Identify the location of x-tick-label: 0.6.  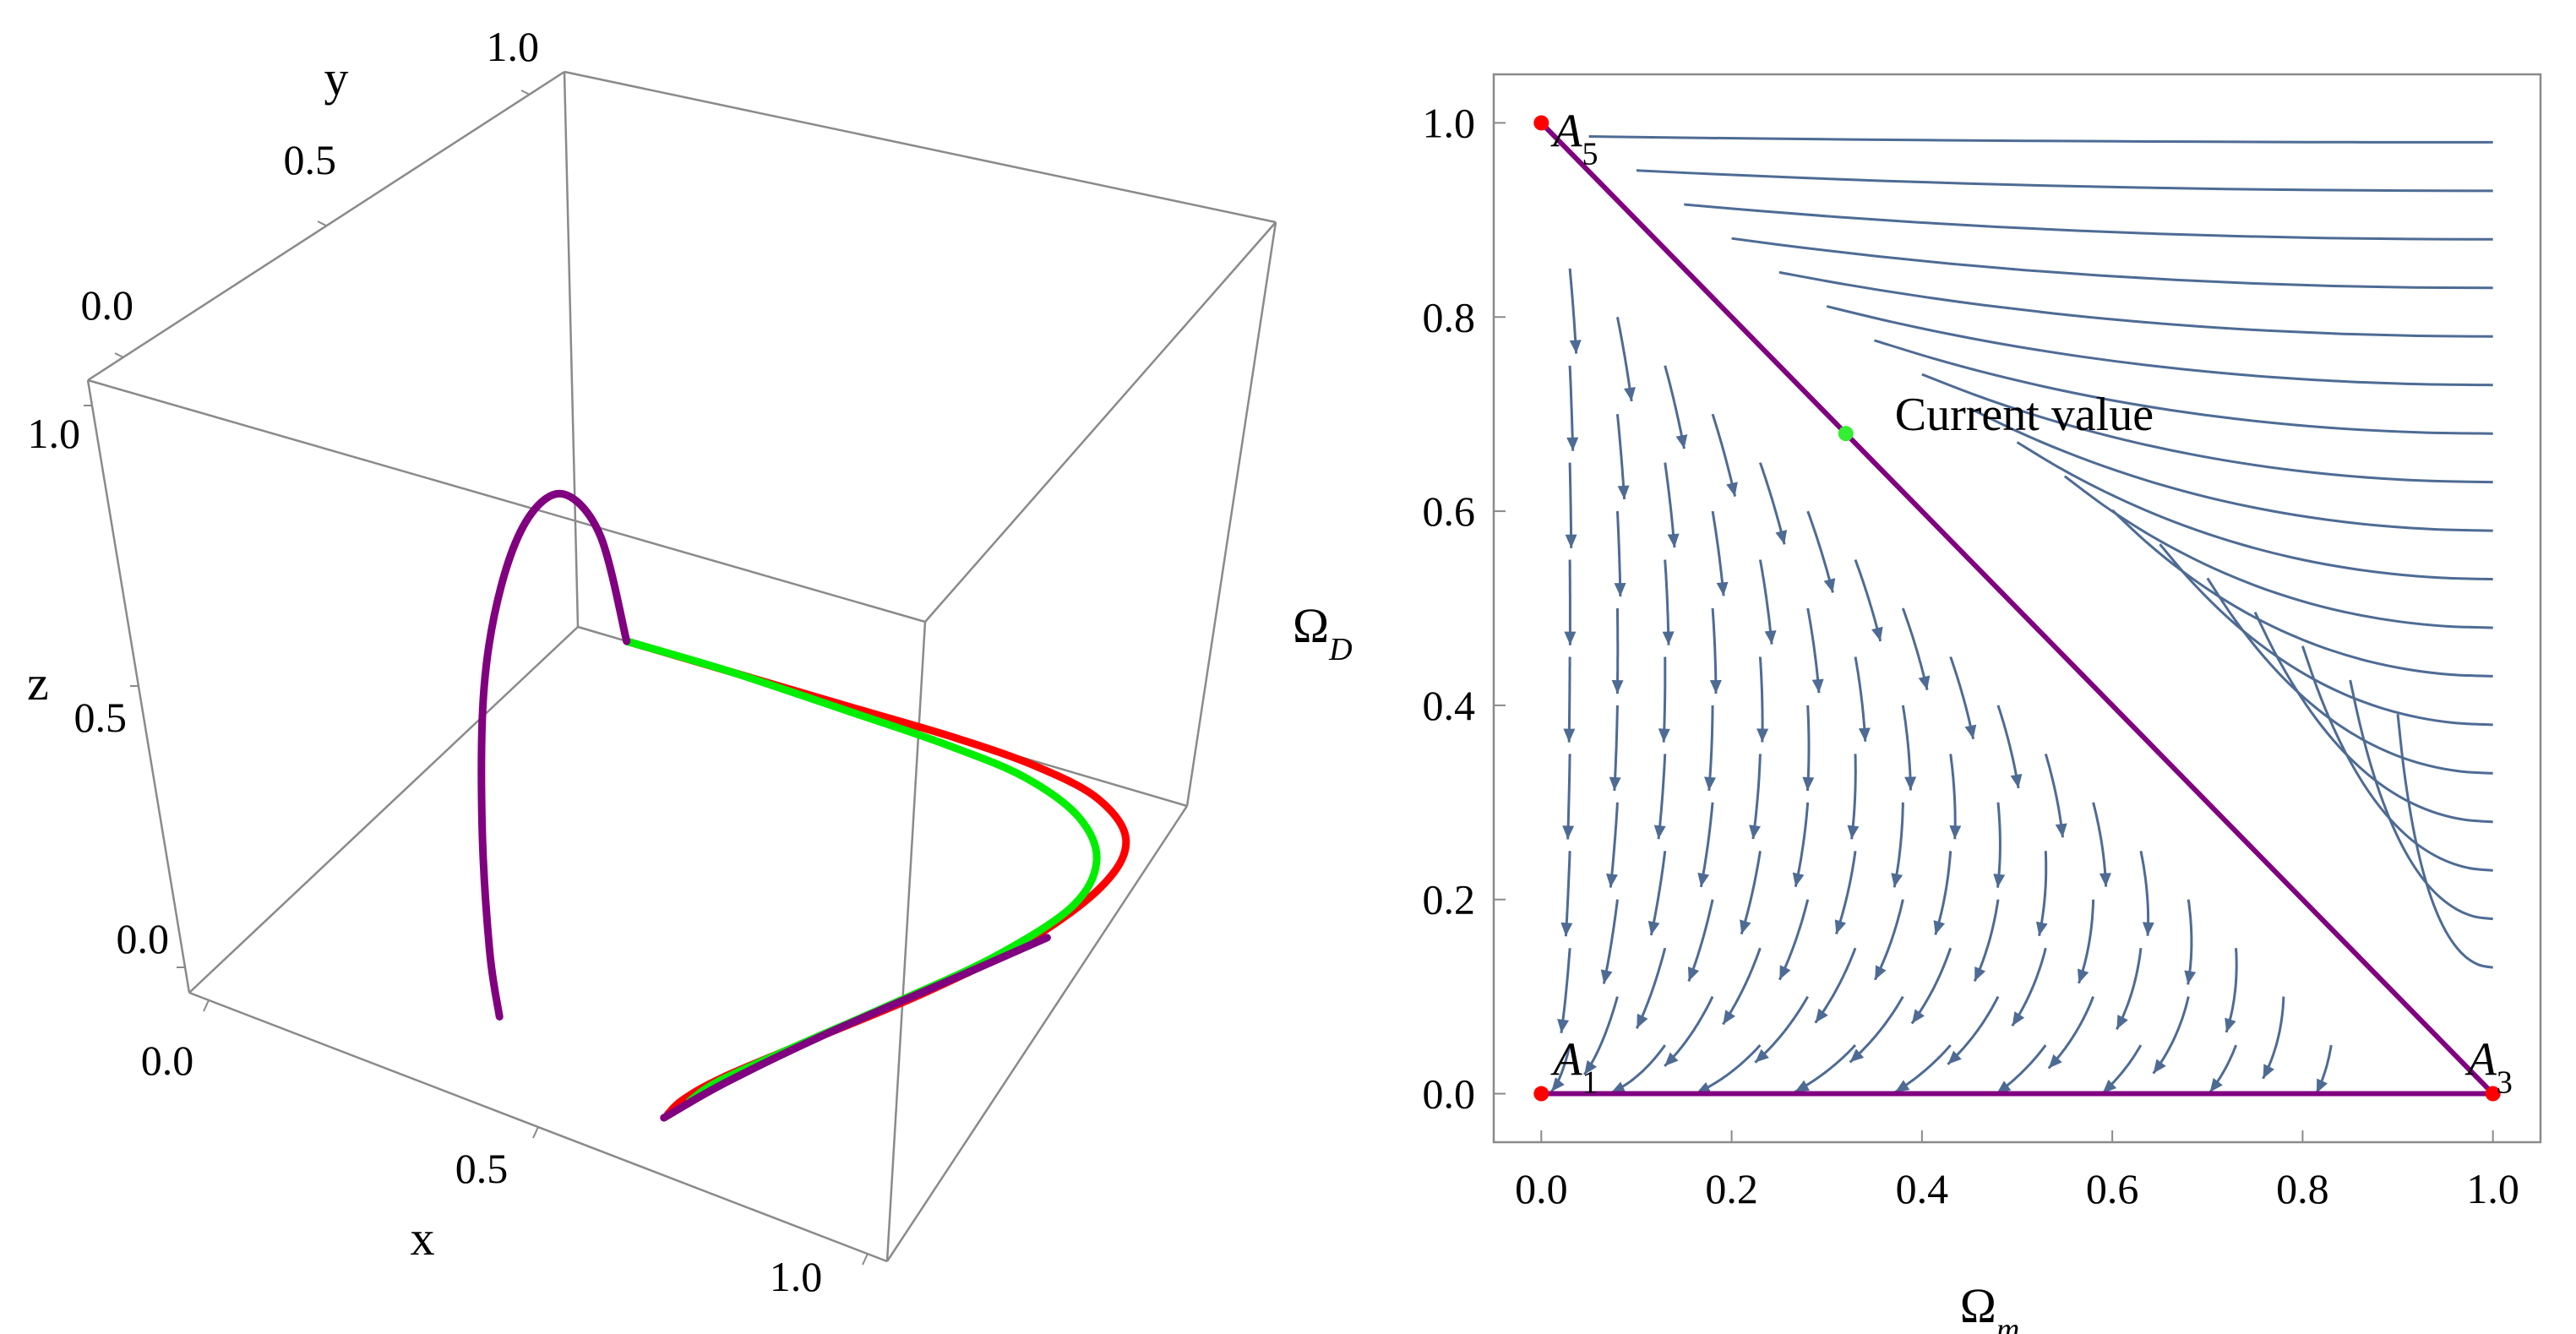
(2112, 1188).